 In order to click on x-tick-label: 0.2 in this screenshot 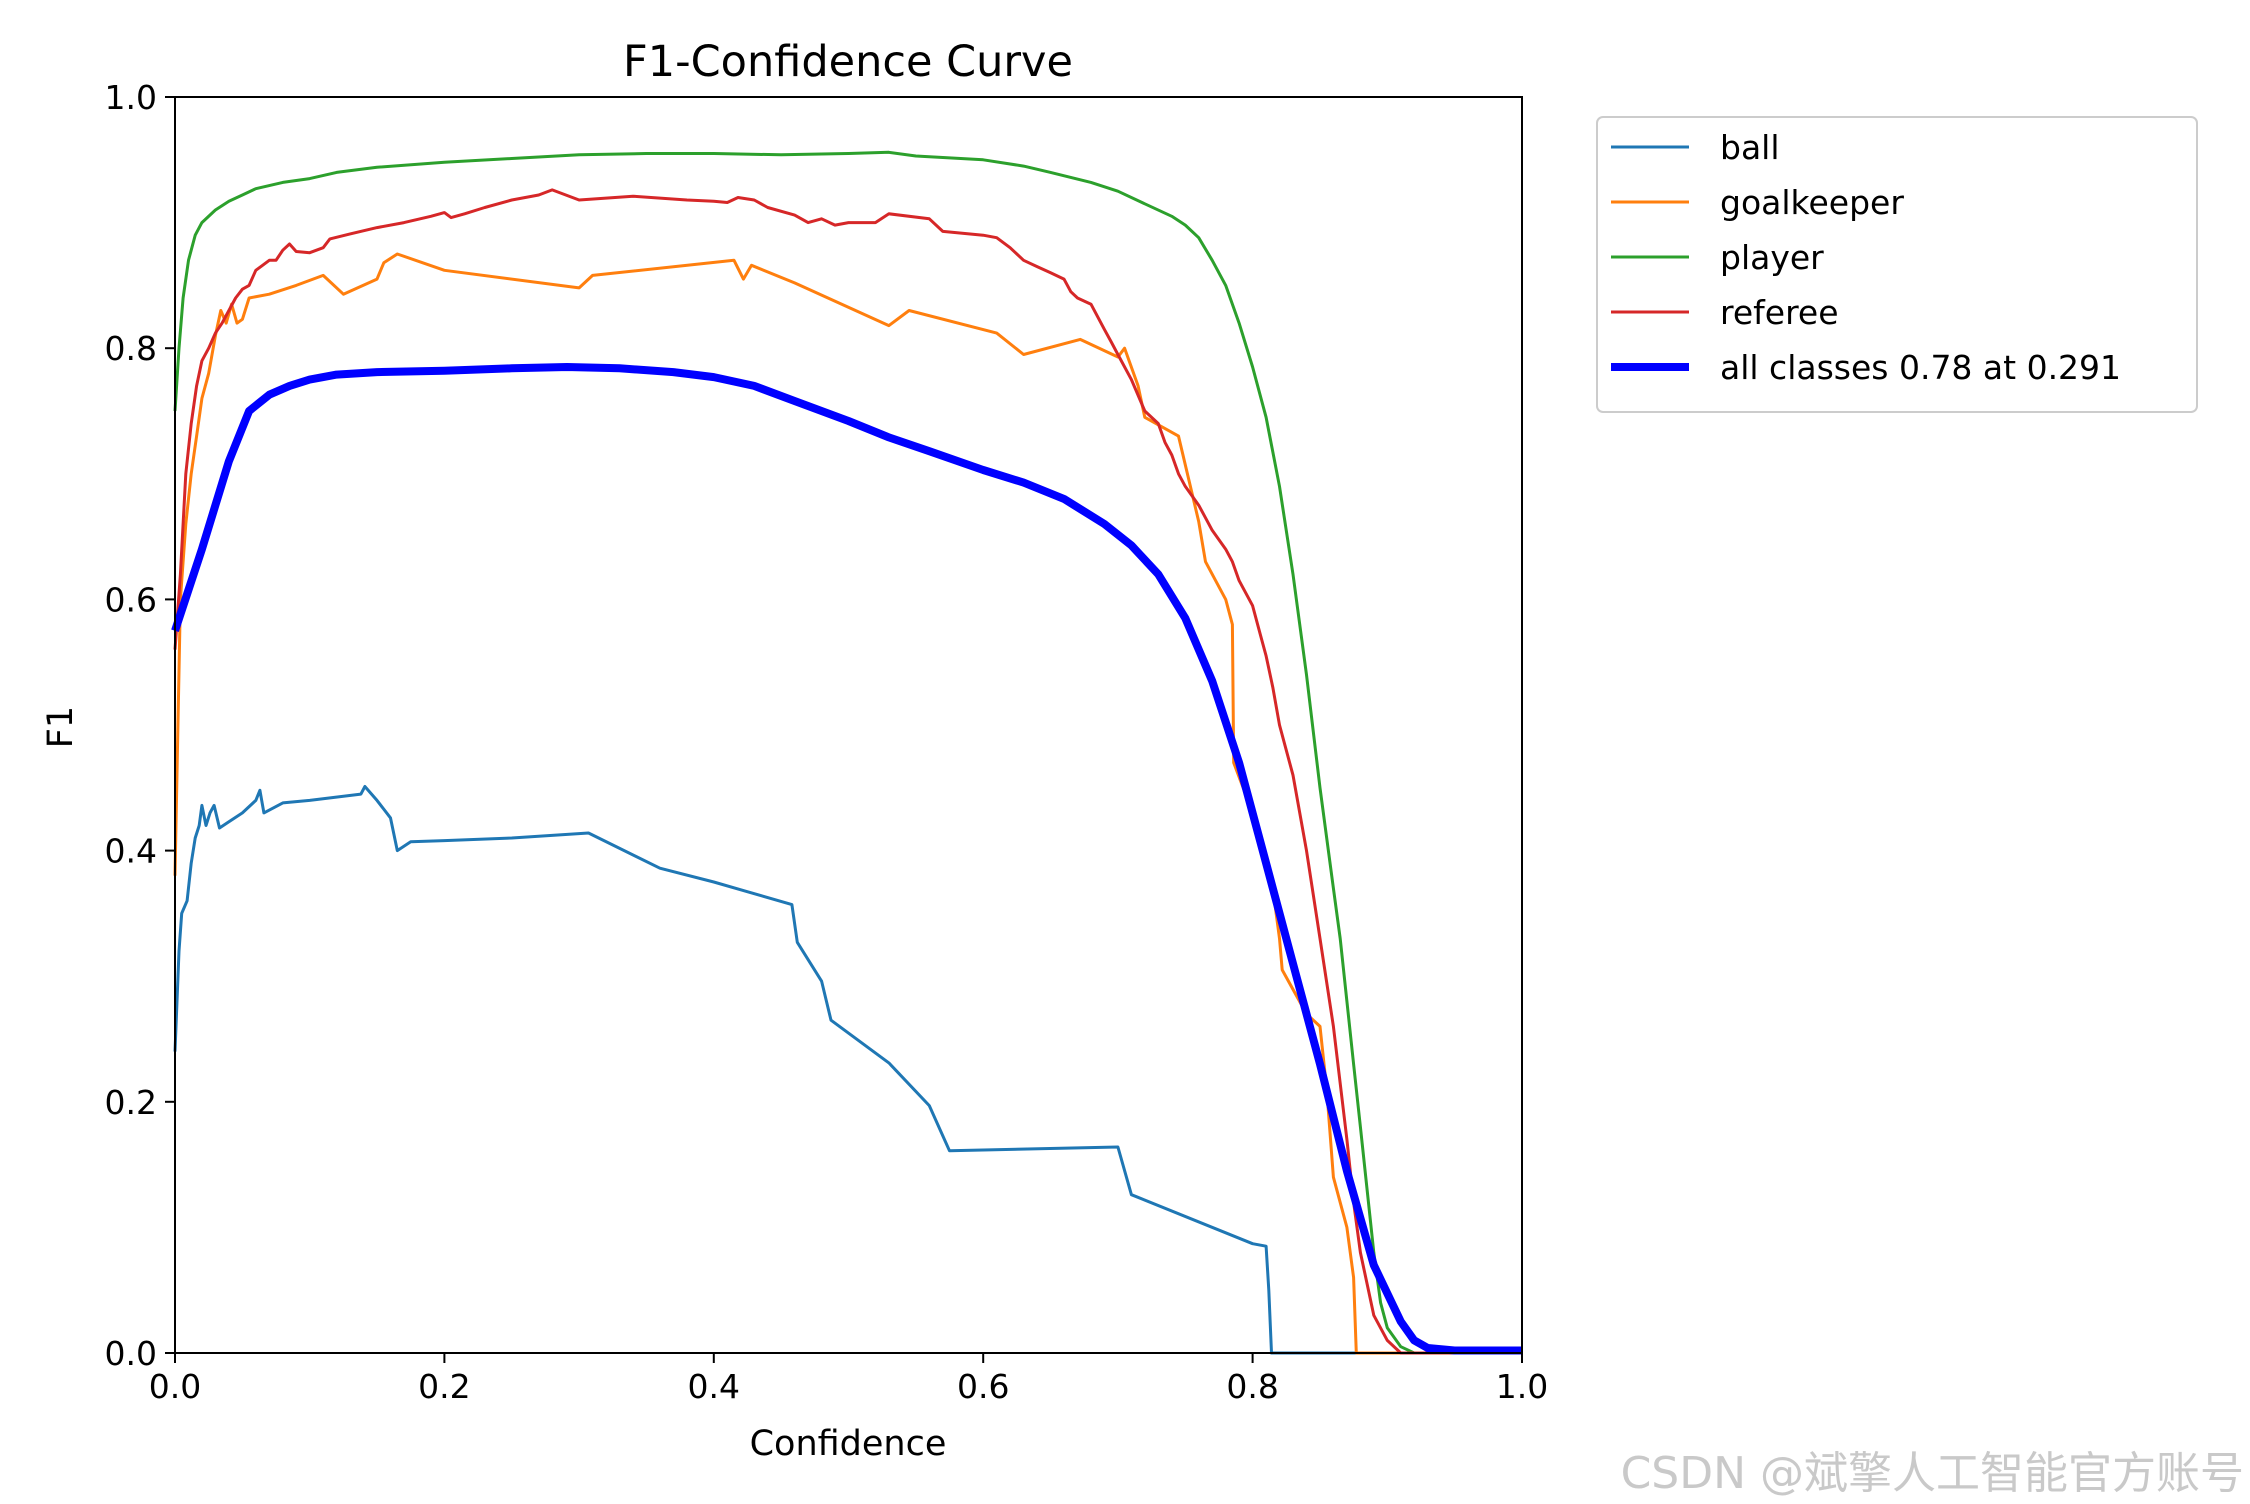, I will do `click(444, 1386)`.